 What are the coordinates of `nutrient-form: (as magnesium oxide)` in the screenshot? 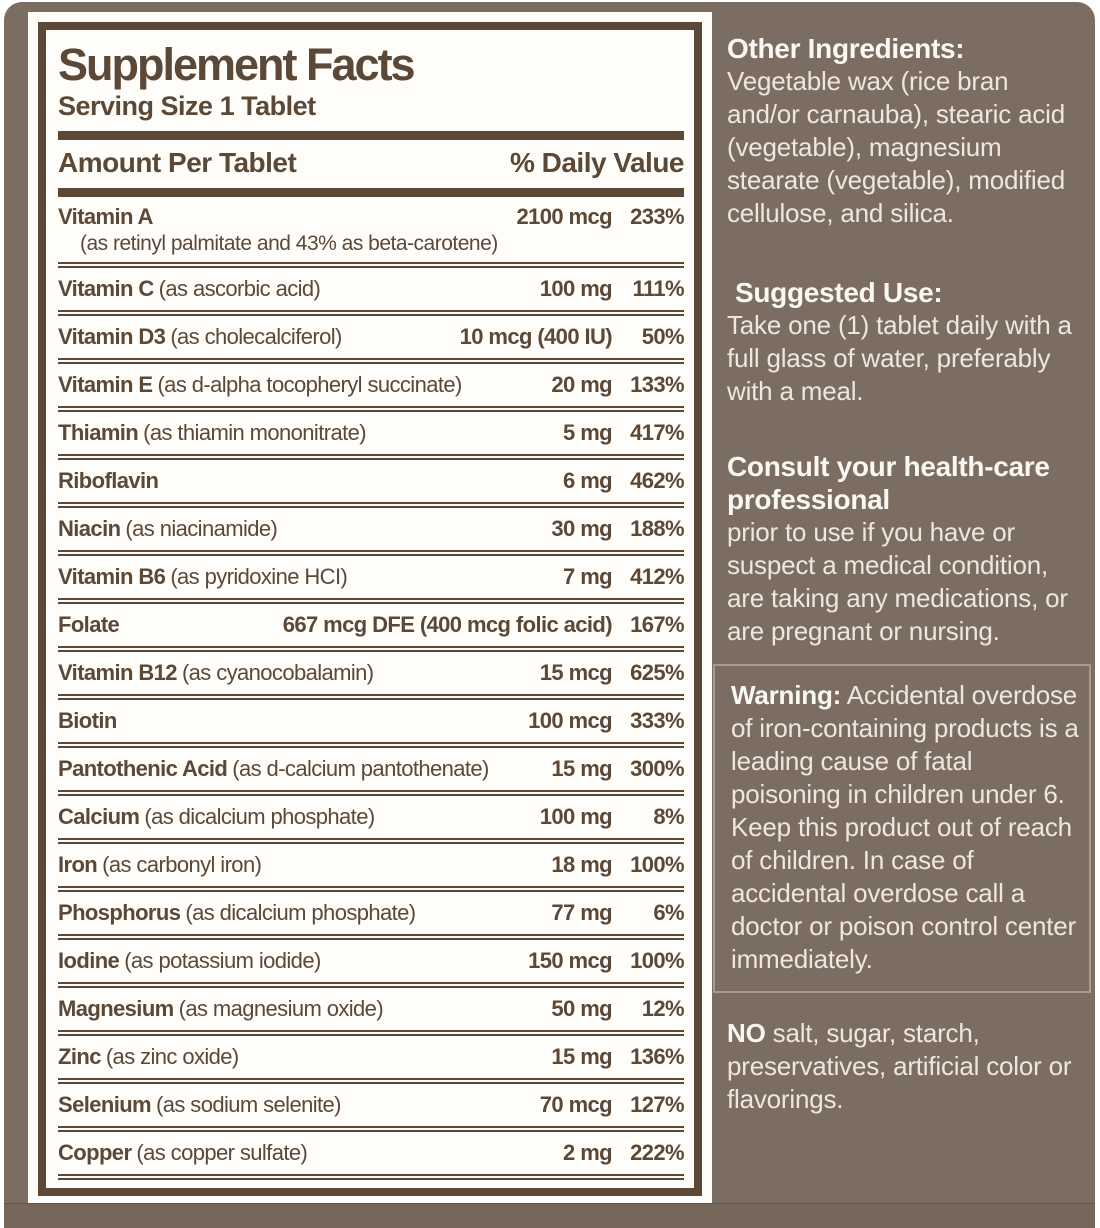 It's located at (281, 1008).